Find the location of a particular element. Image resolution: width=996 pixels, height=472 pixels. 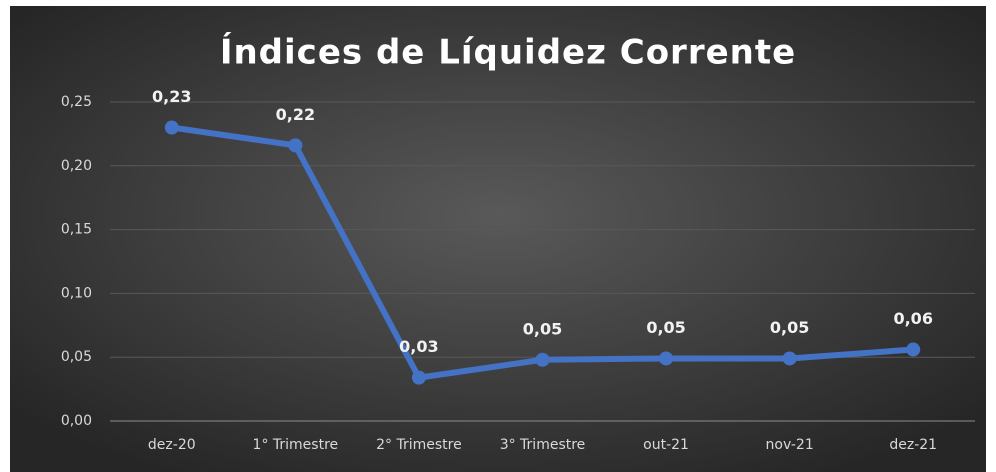

x-tick-label: nov-21 is located at coordinates (790, 445).